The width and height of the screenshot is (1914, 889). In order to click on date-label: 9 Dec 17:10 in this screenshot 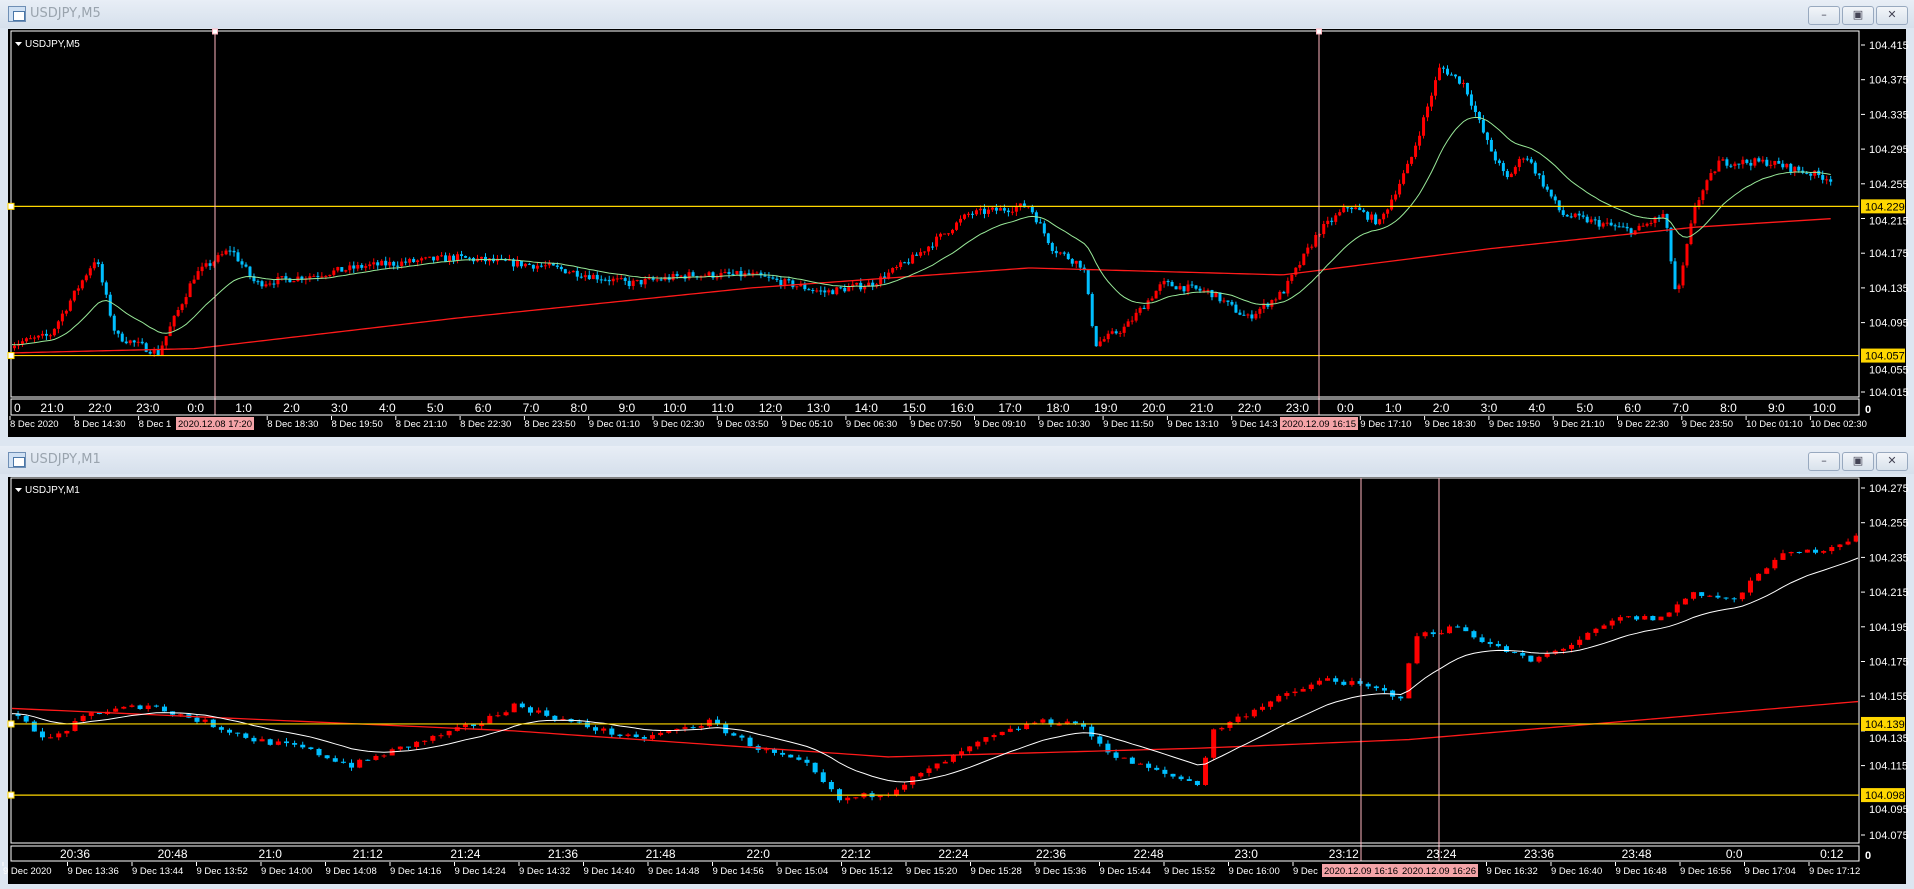, I will do `click(1385, 424)`.